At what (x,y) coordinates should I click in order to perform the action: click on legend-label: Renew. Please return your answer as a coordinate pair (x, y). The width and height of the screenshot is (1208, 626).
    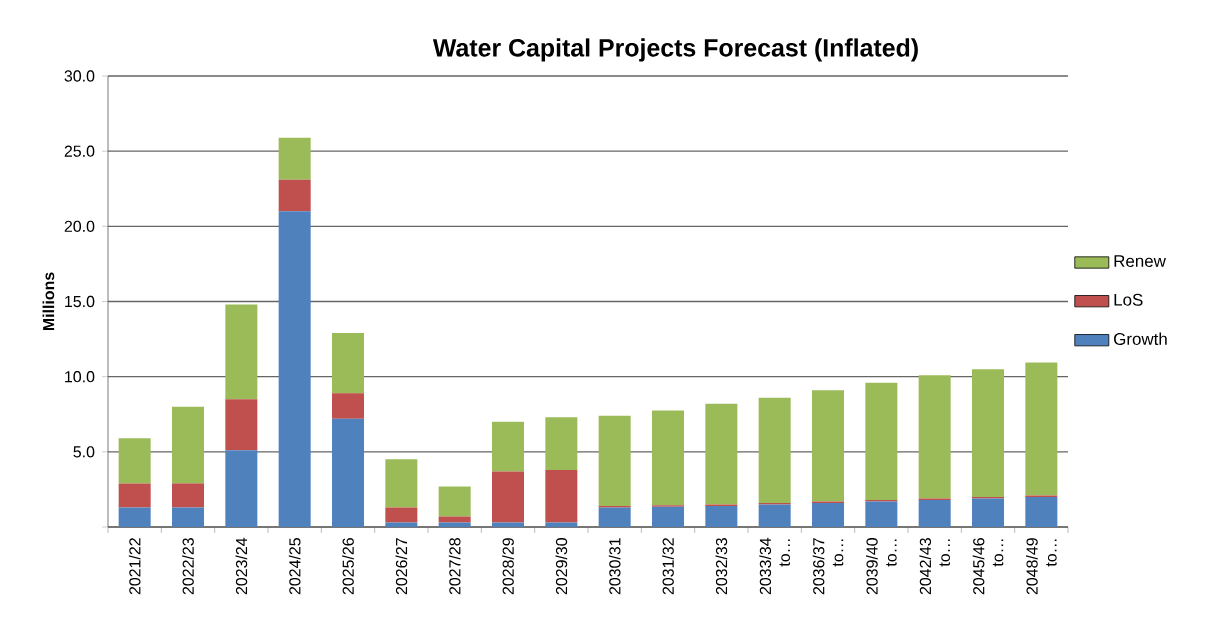
    Looking at the image, I should click on (1140, 261).